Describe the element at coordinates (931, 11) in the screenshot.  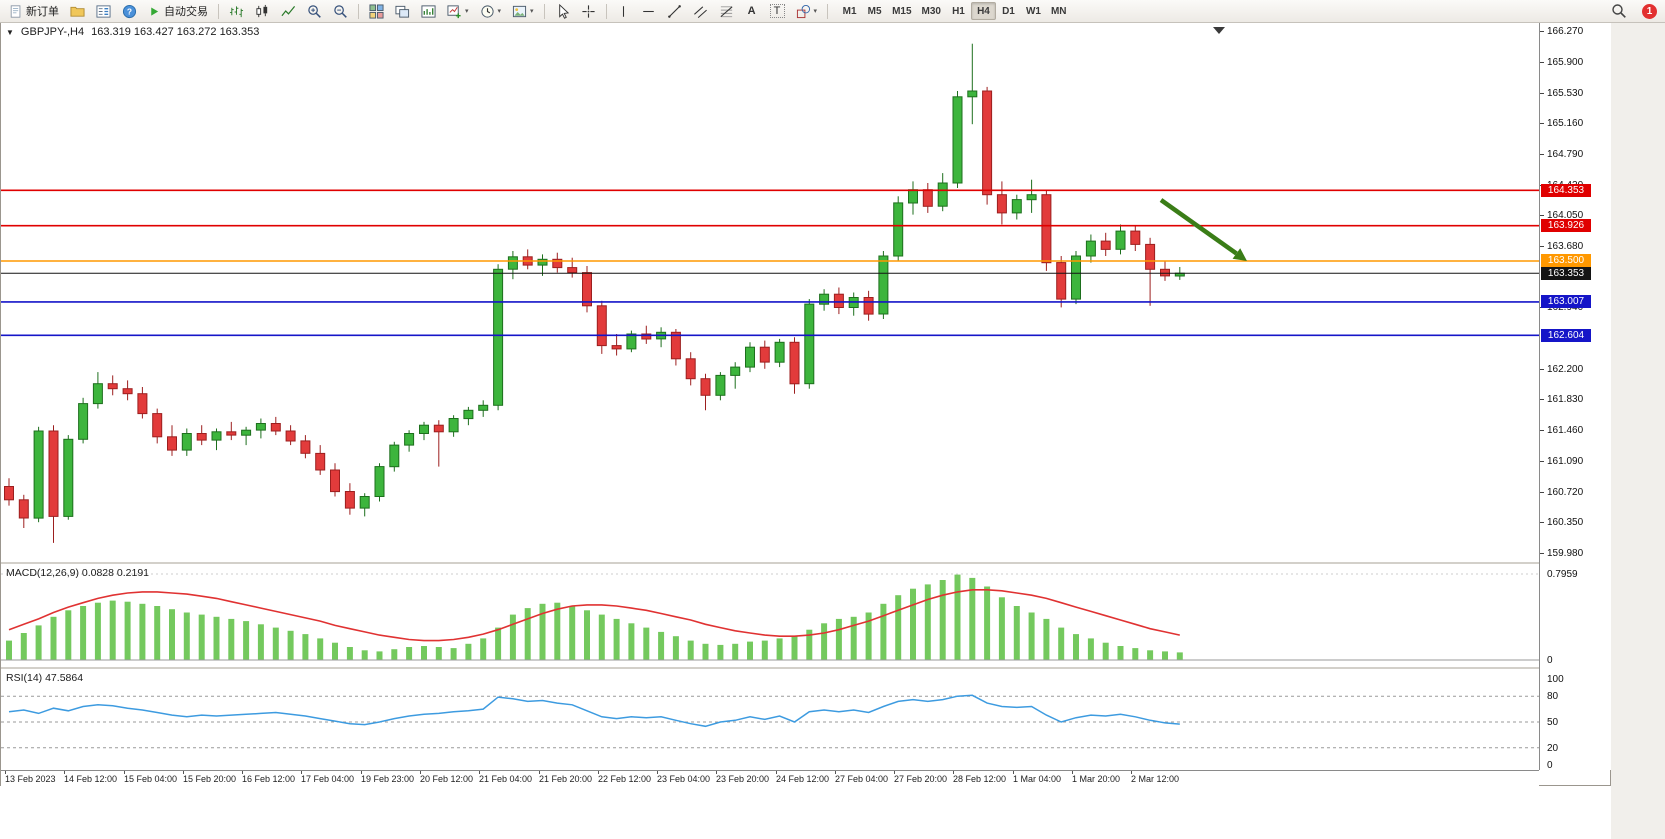
I see `timeframe-m30: M30` at that location.